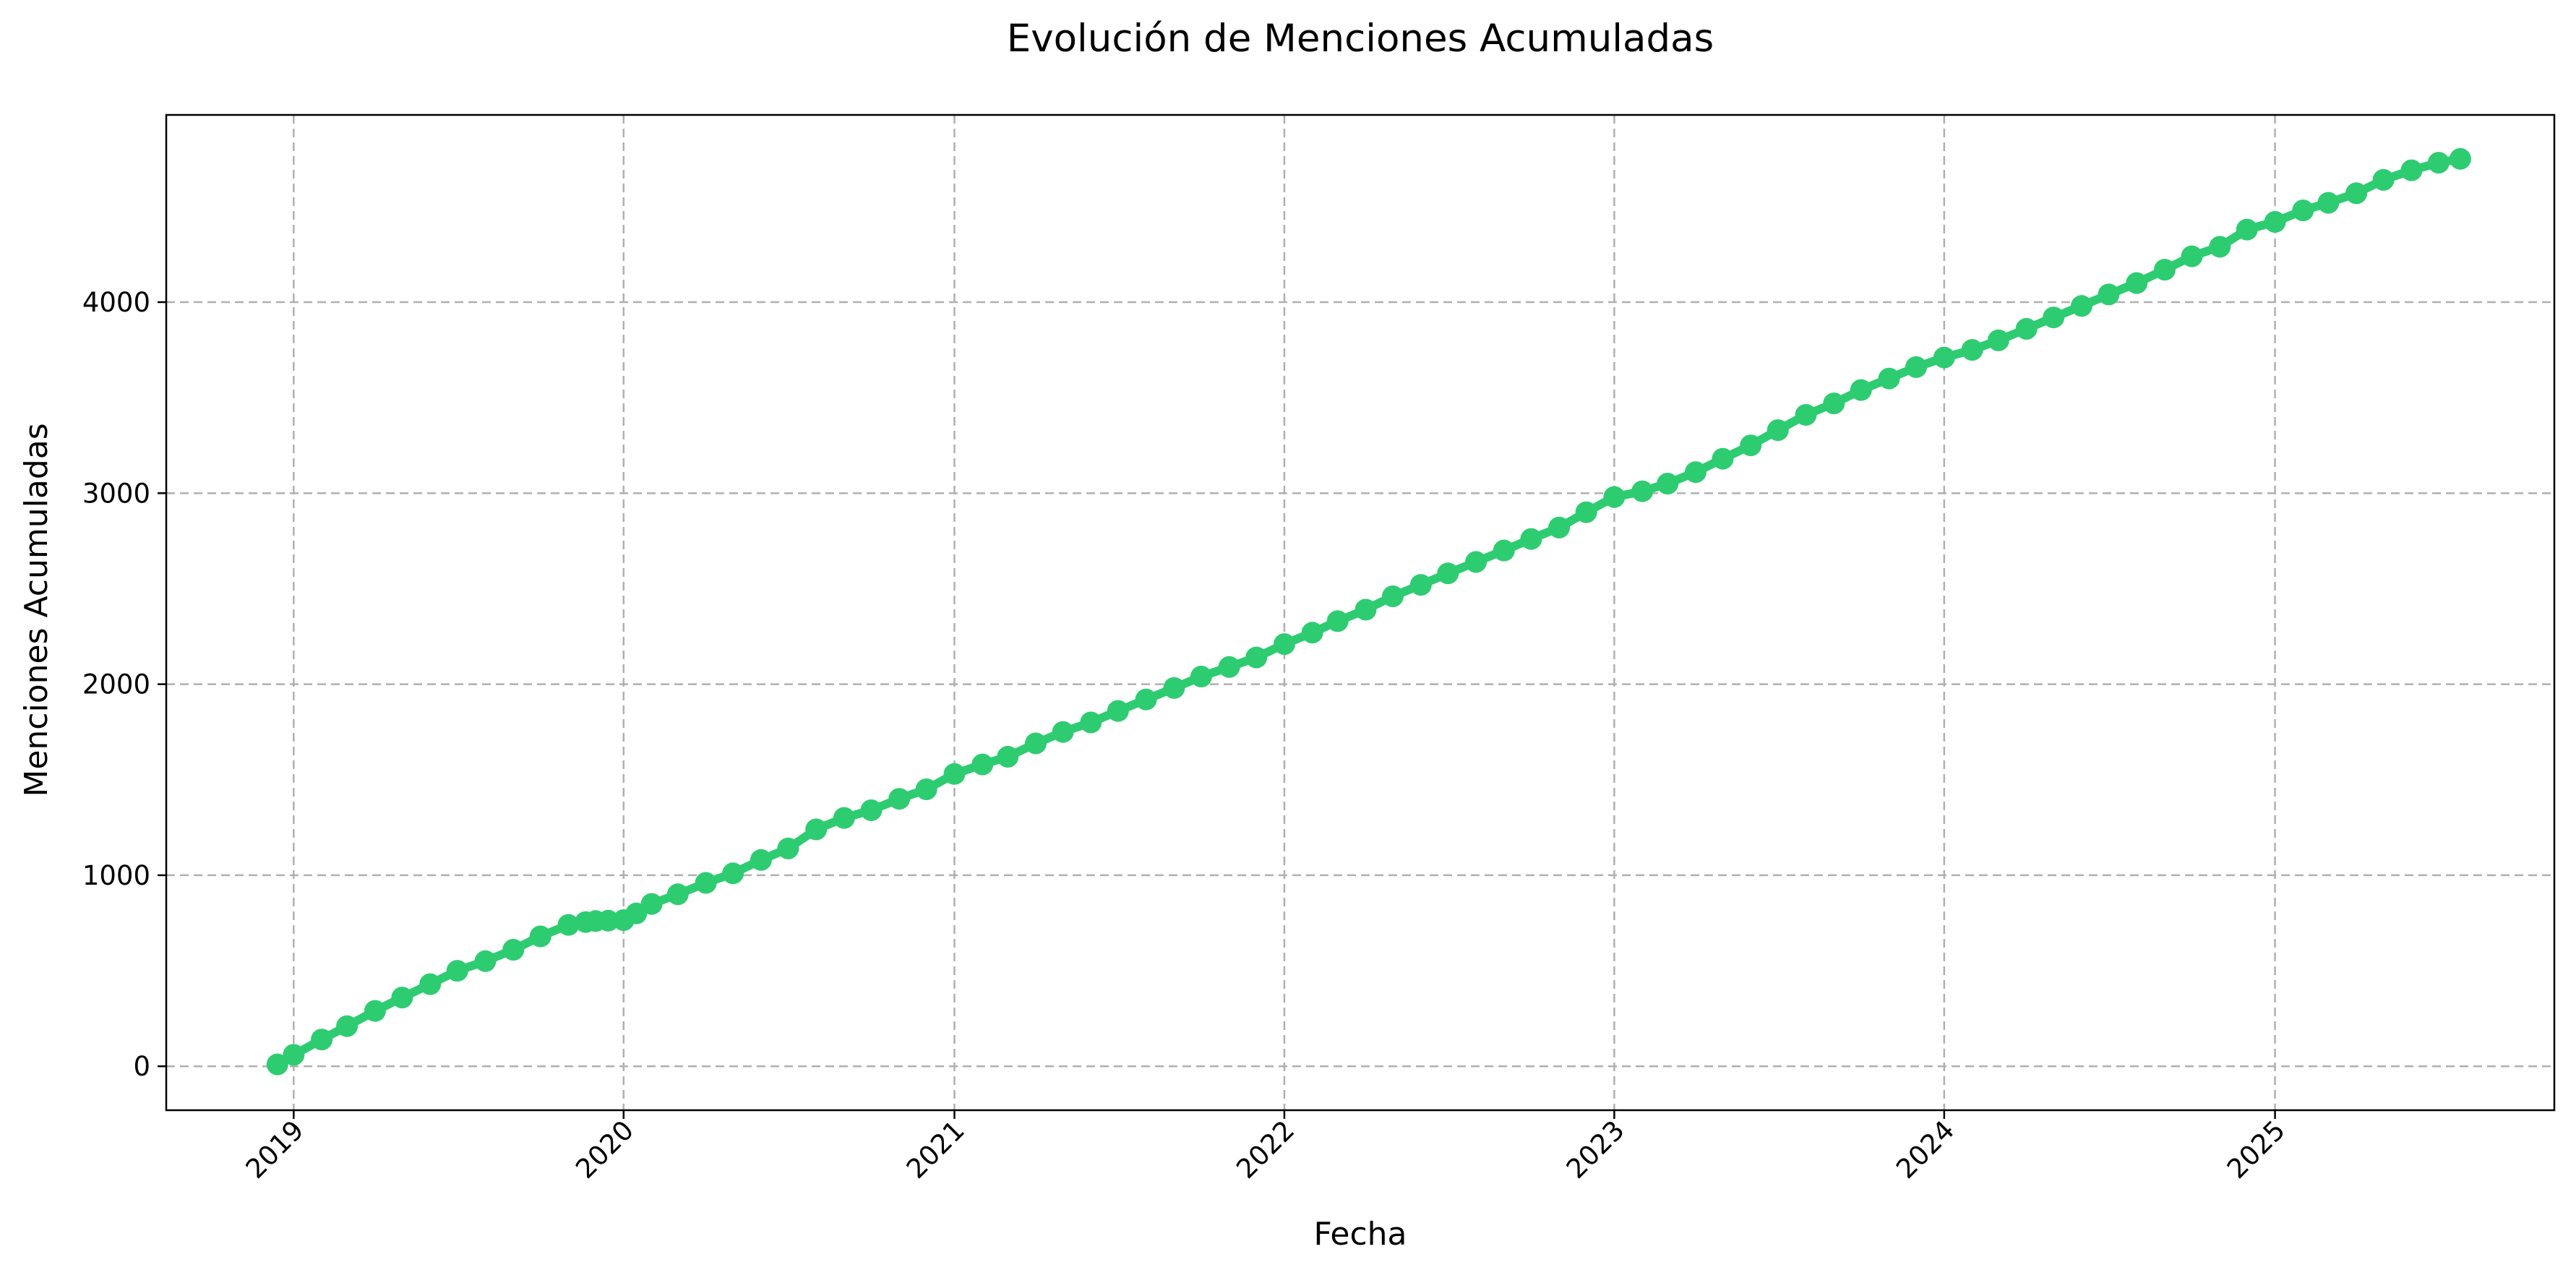 This screenshot has width=2576, height=1275. Describe the element at coordinates (116, 875) in the screenshot. I see `y-tick-label: 1000` at that location.